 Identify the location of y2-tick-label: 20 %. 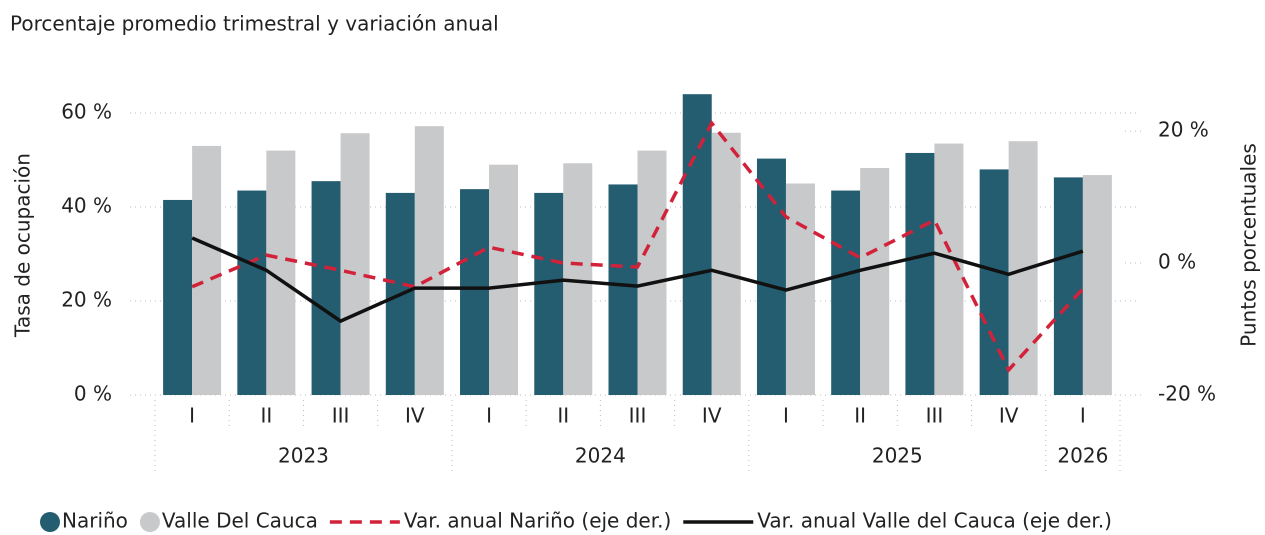
(1183, 130).